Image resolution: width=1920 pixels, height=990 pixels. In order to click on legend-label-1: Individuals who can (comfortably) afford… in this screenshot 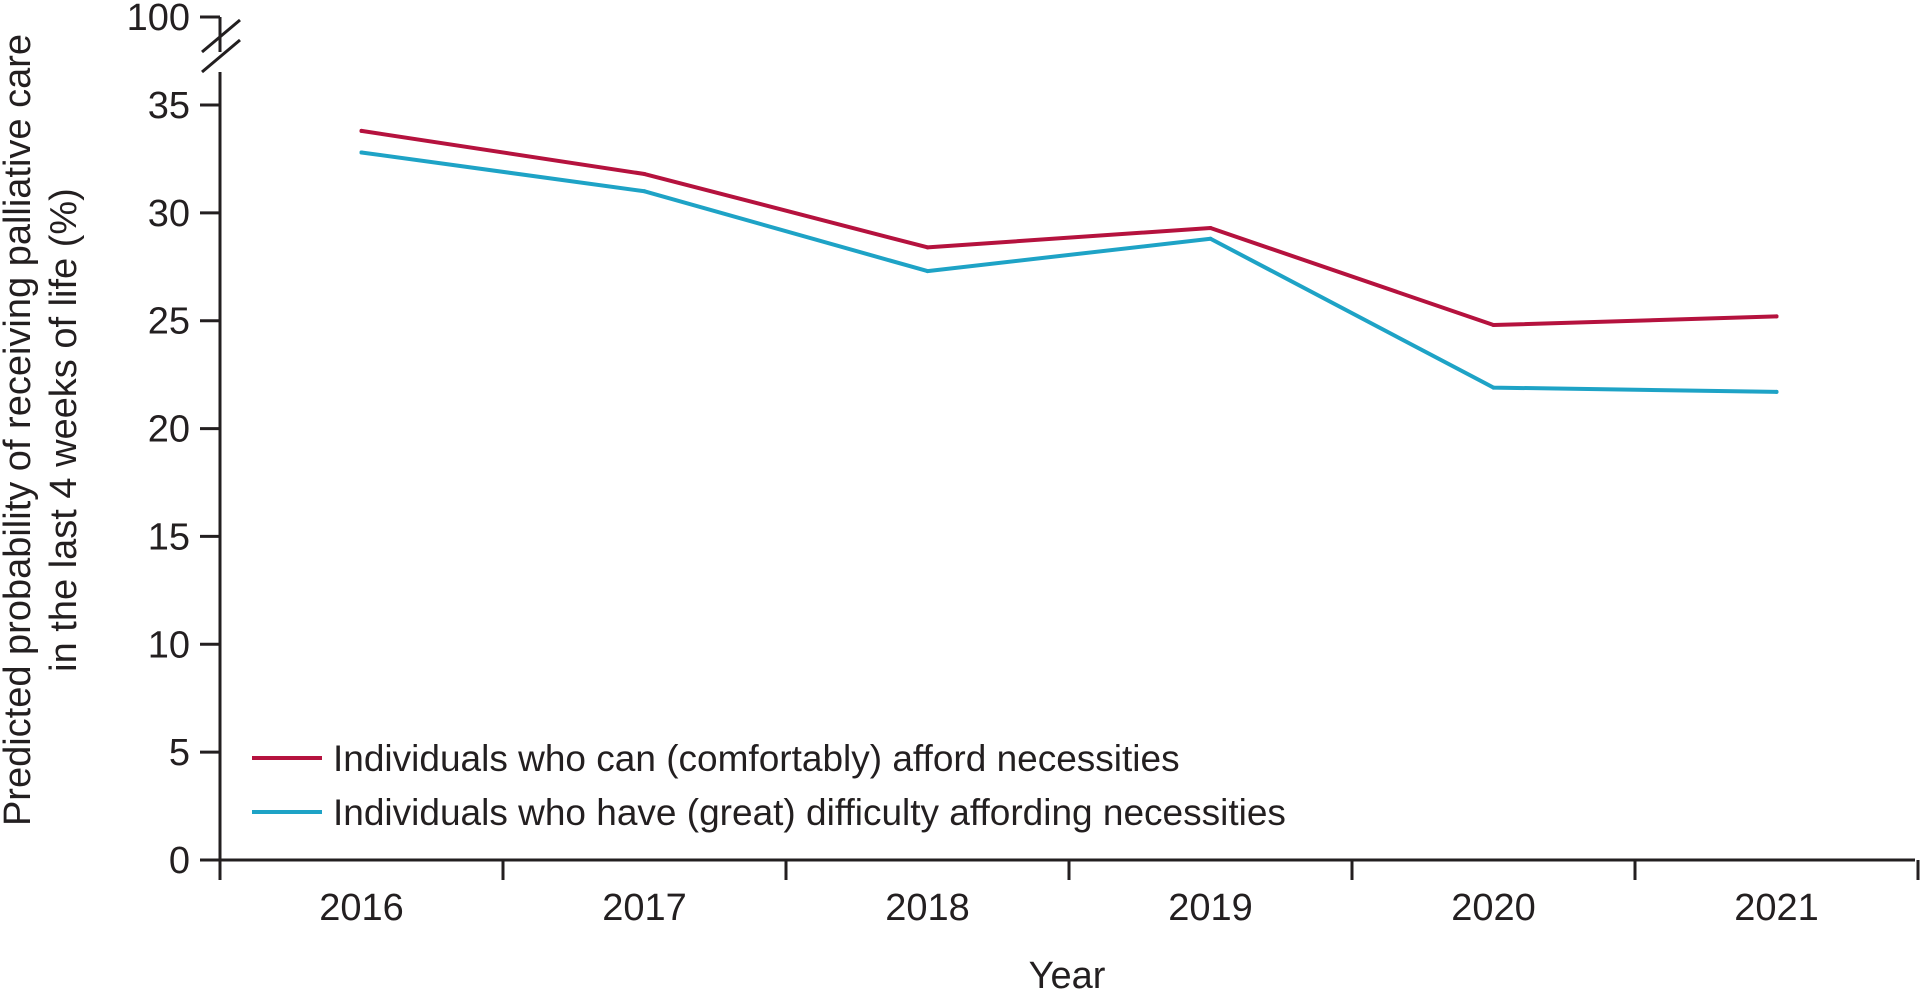, I will do `click(756, 758)`.